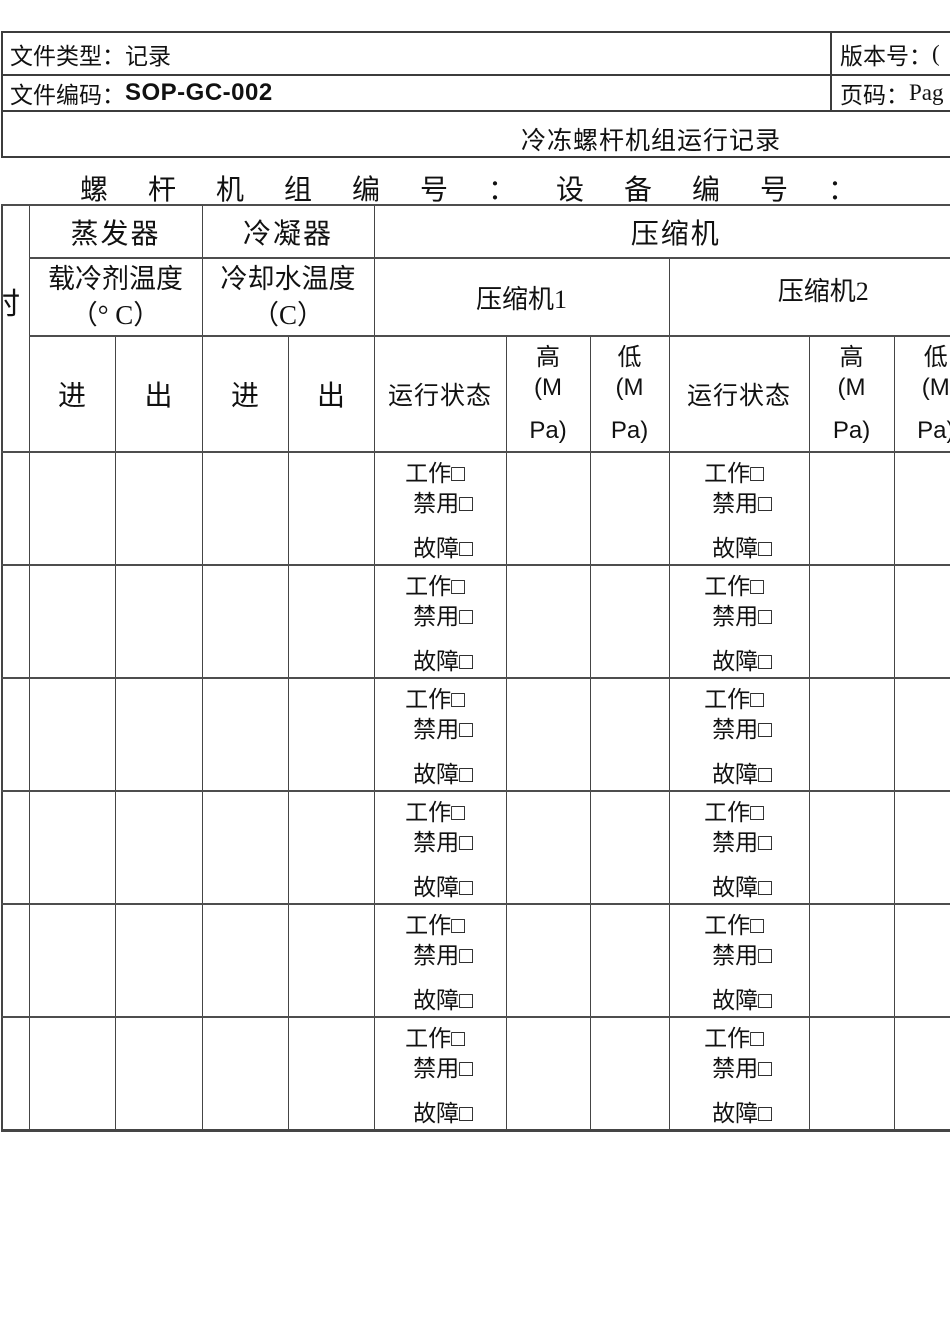 This screenshot has height=1344, width=950. Describe the element at coordinates (67, 95) in the screenshot. I see `file-code-label: 文件编码：` at that location.